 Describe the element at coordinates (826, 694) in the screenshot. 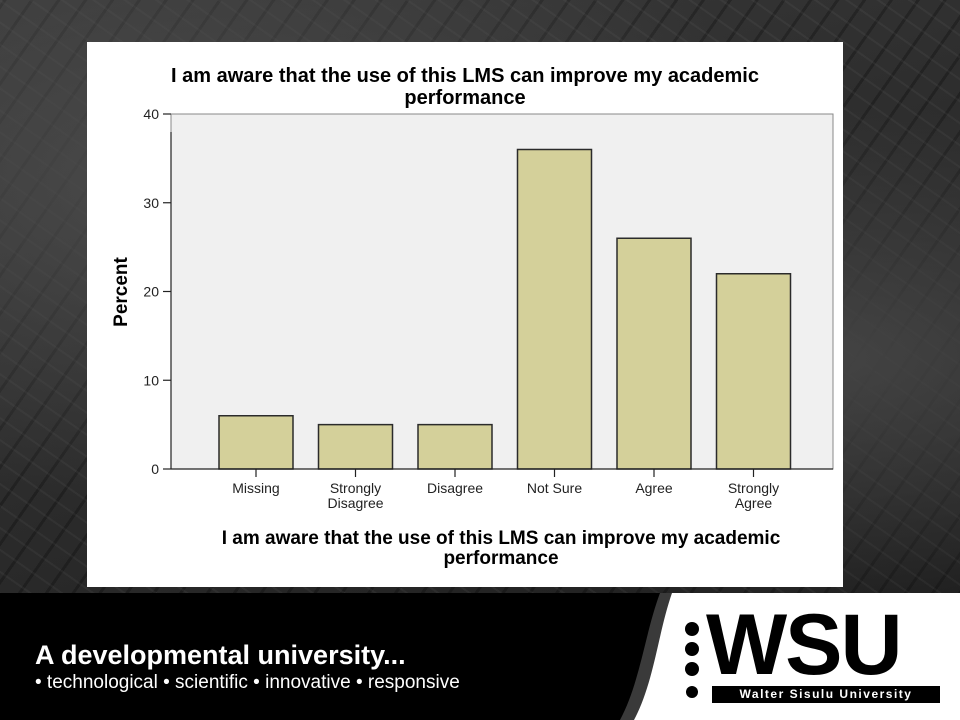

I see `logo-subtitle: Walter Sisulu University` at that location.